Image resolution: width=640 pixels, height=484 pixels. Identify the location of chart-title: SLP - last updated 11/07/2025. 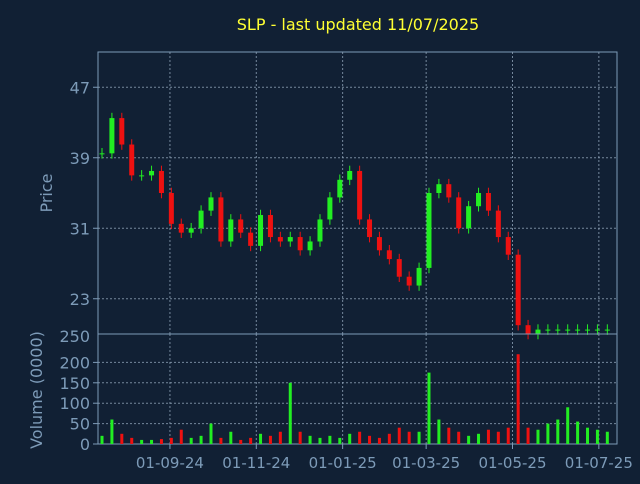
(358, 24).